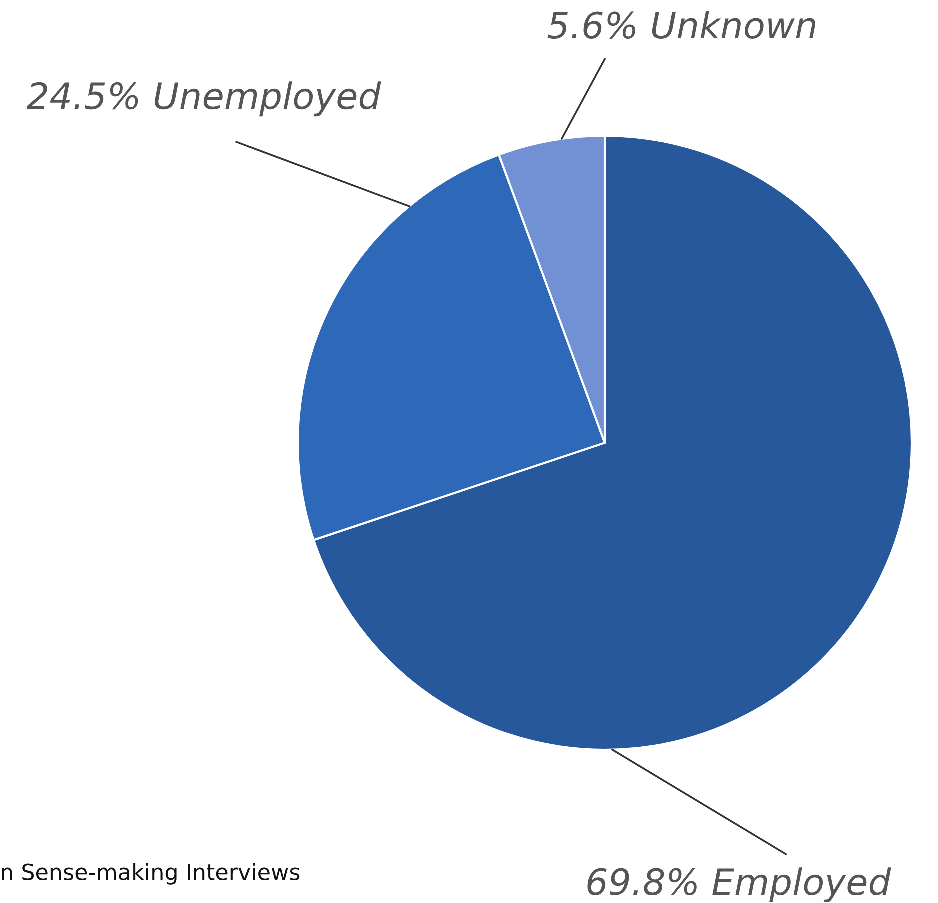 The height and width of the screenshot is (903, 938). What do you see at coordinates (802, 885) in the screenshot?
I see `slice-label: Employed` at bounding box center [802, 885].